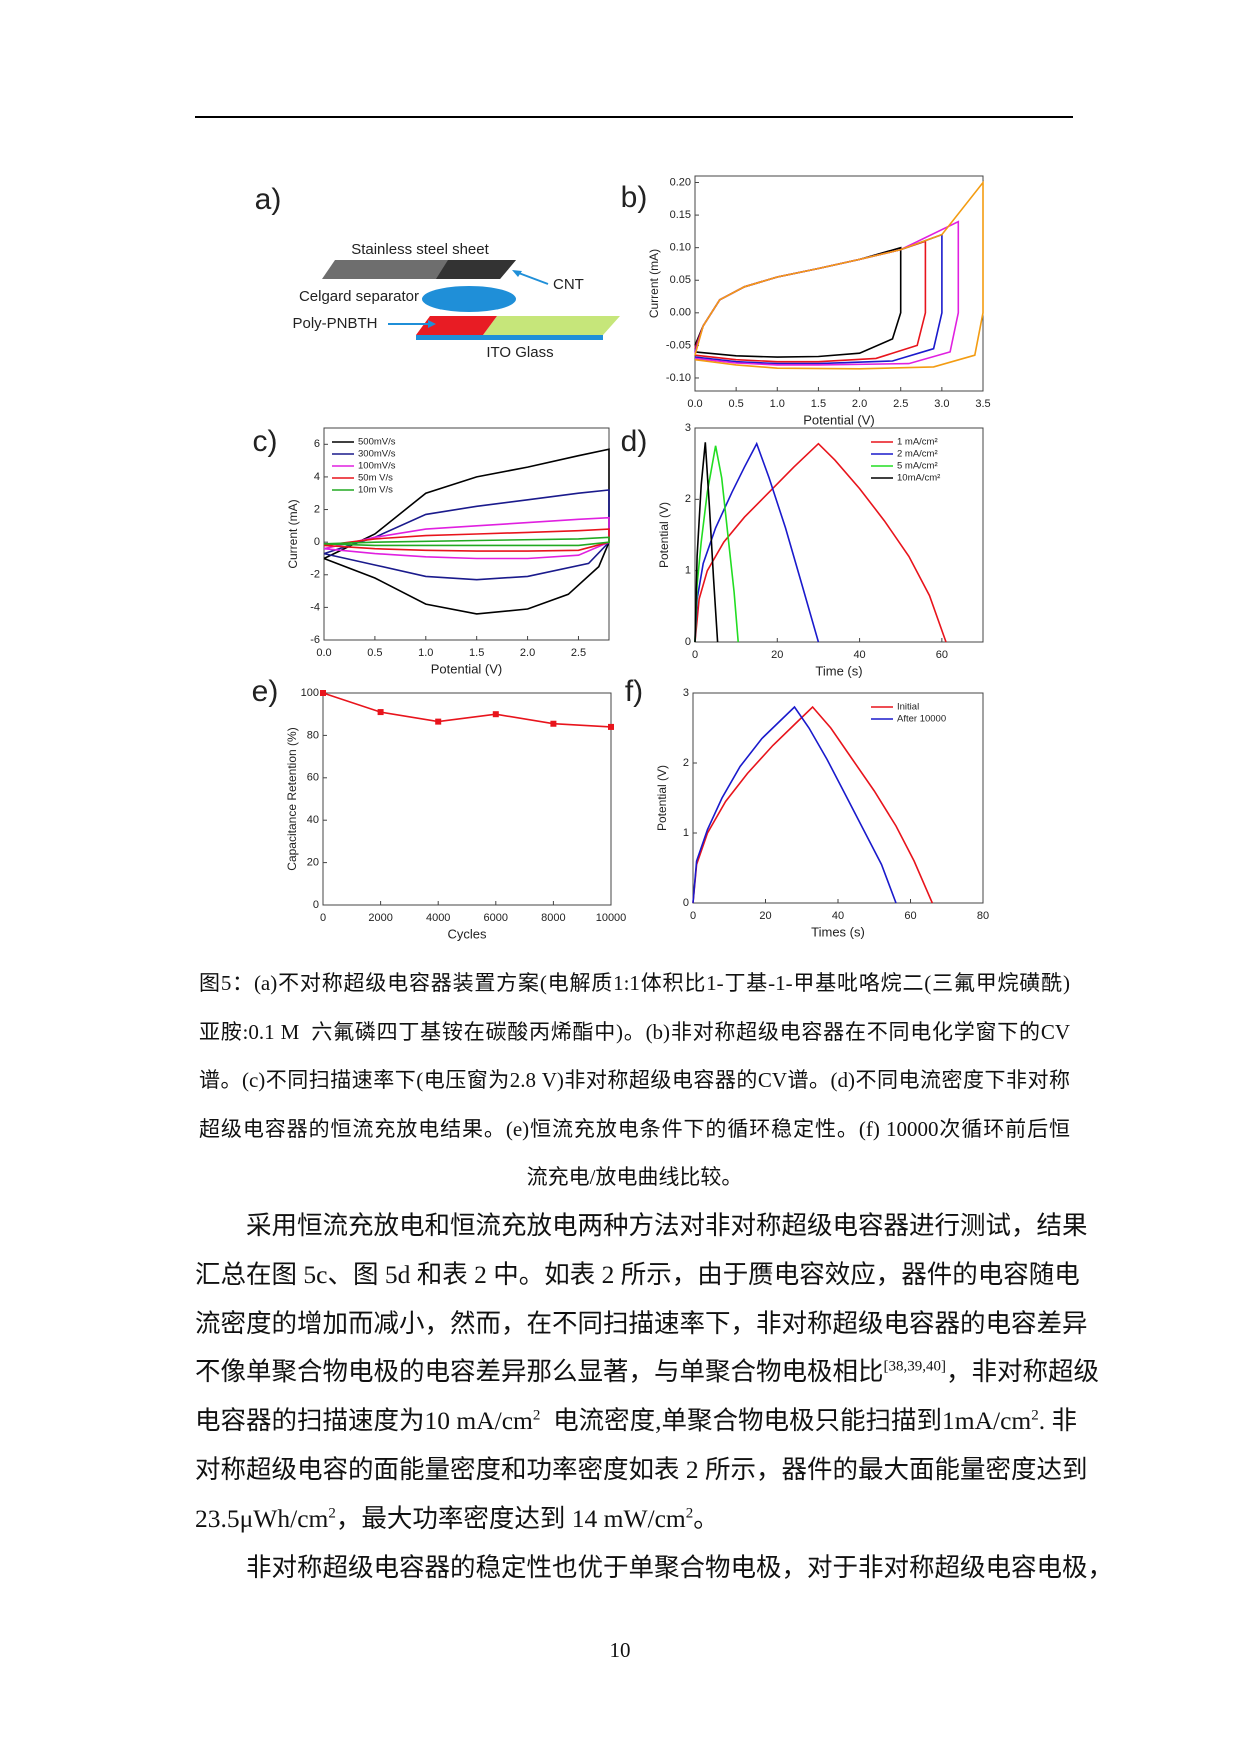  I want to click on diagram-label: CNT, so click(568, 284).